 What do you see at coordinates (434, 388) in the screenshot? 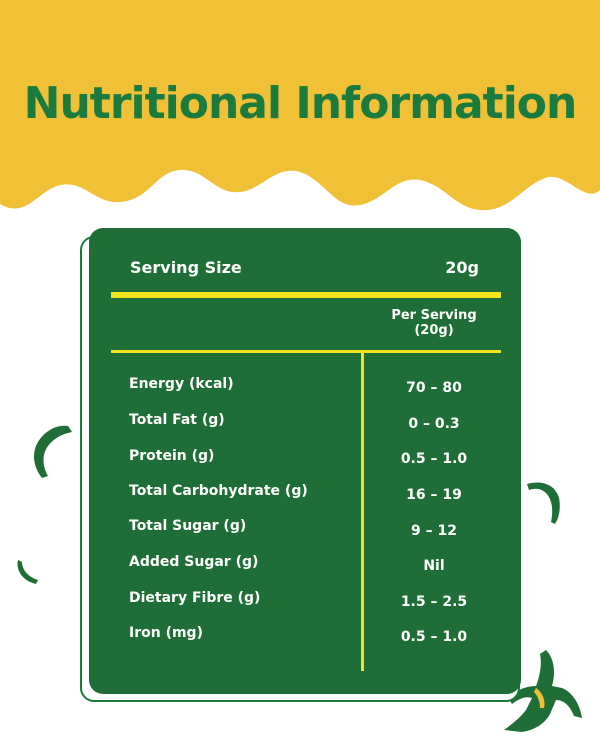
I see `row-value: 70 – 80` at bounding box center [434, 388].